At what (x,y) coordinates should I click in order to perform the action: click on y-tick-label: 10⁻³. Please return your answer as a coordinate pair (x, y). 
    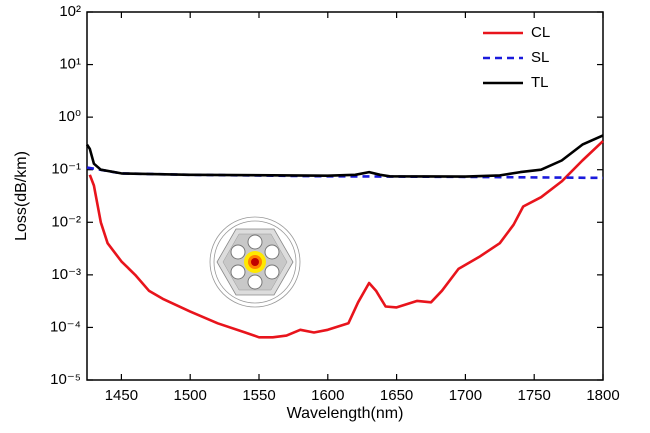
    Looking at the image, I should click on (66, 274).